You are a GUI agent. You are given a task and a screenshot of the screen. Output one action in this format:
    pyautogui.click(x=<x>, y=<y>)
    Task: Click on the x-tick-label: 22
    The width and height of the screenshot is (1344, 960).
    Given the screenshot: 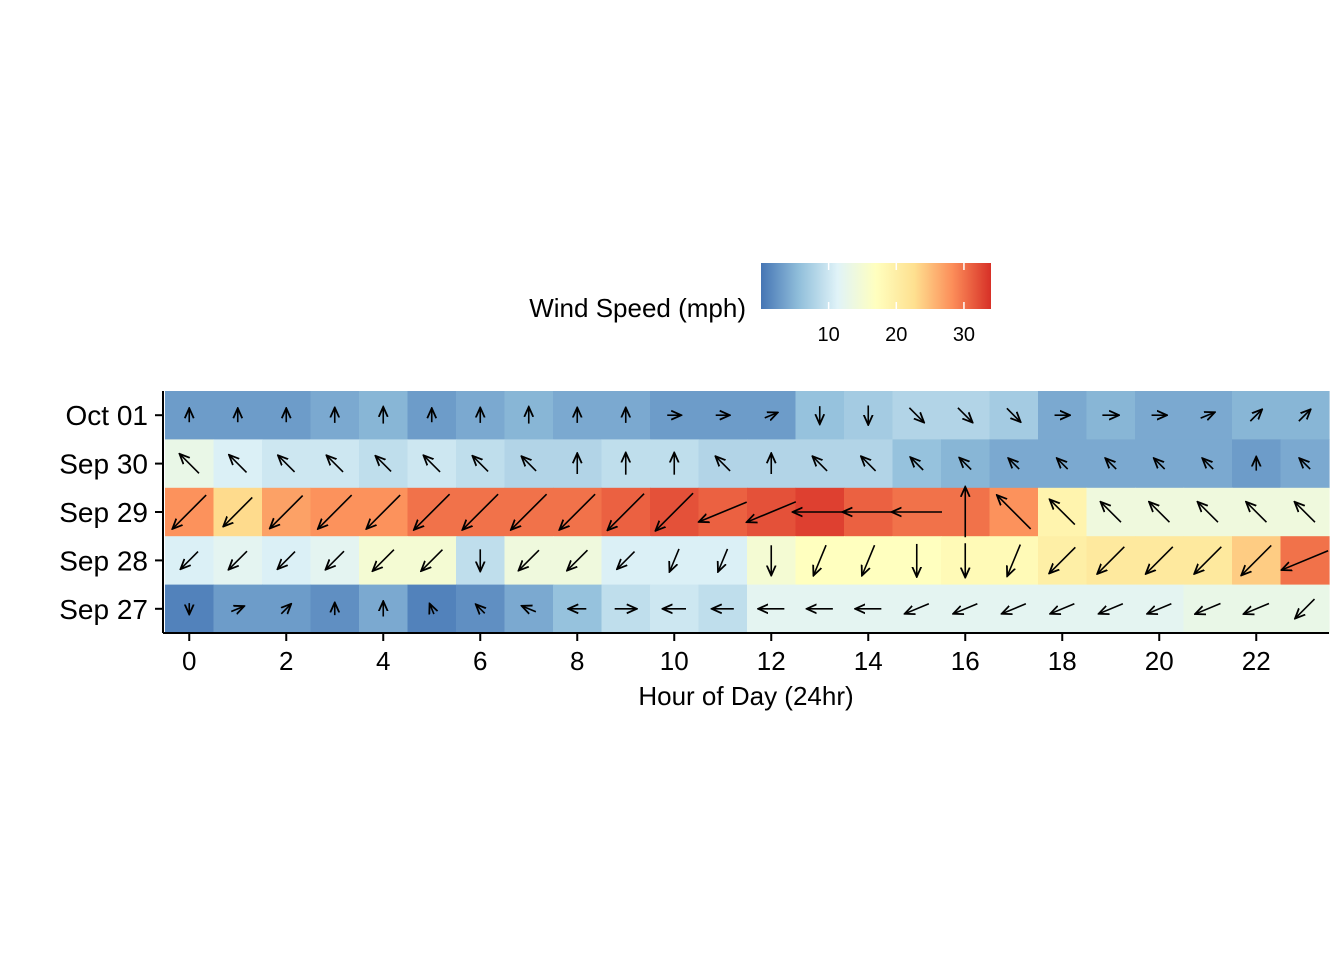 What is the action you would take?
    pyautogui.click(x=1256, y=661)
    